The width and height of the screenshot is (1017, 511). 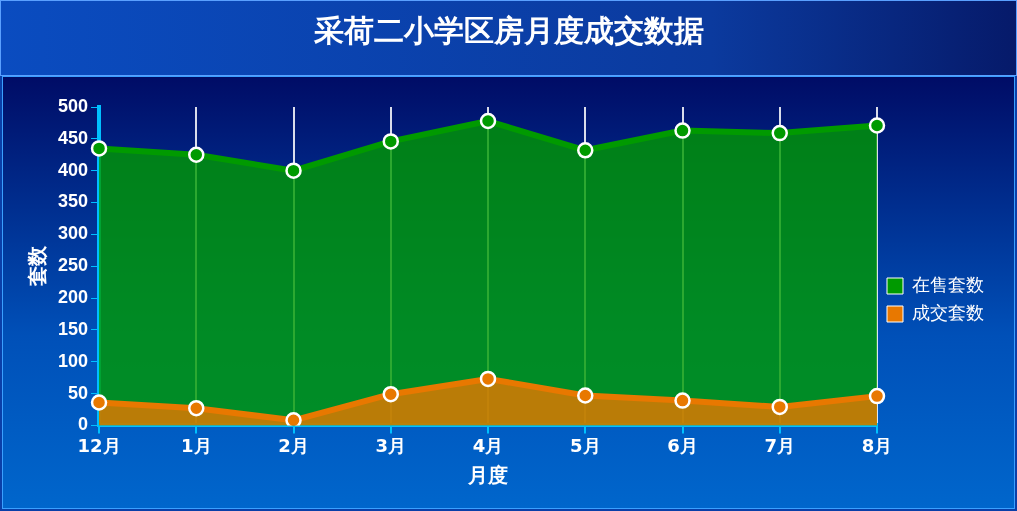 What do you see at coordinates (73, 328) in the screenshot?
I see `y-tick-label: 150` at bounding box center [73, 328].